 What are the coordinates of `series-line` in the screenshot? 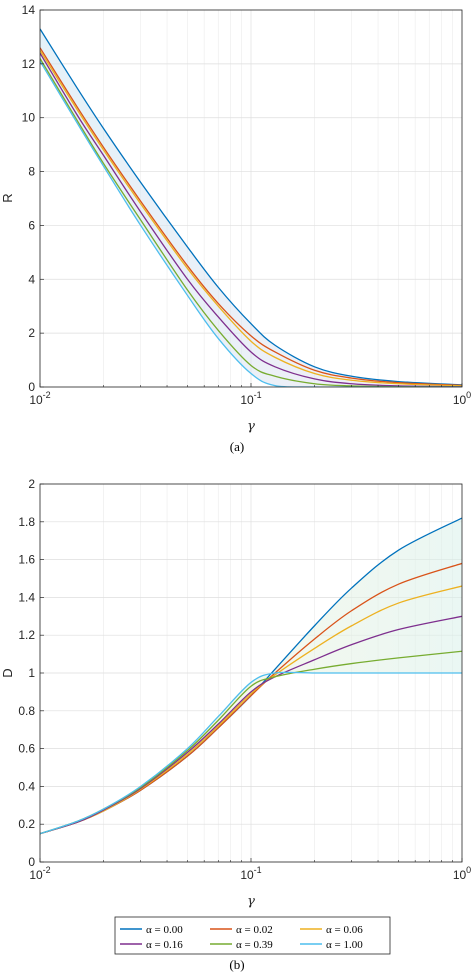 It's located at (251, 753).